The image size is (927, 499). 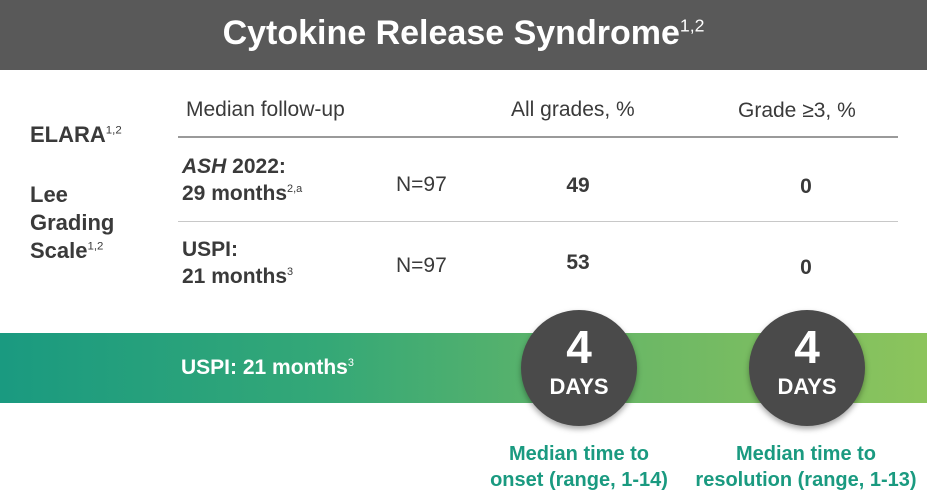 I want to click on header-all-grades: All grades, %, so click(x=573, y=109).